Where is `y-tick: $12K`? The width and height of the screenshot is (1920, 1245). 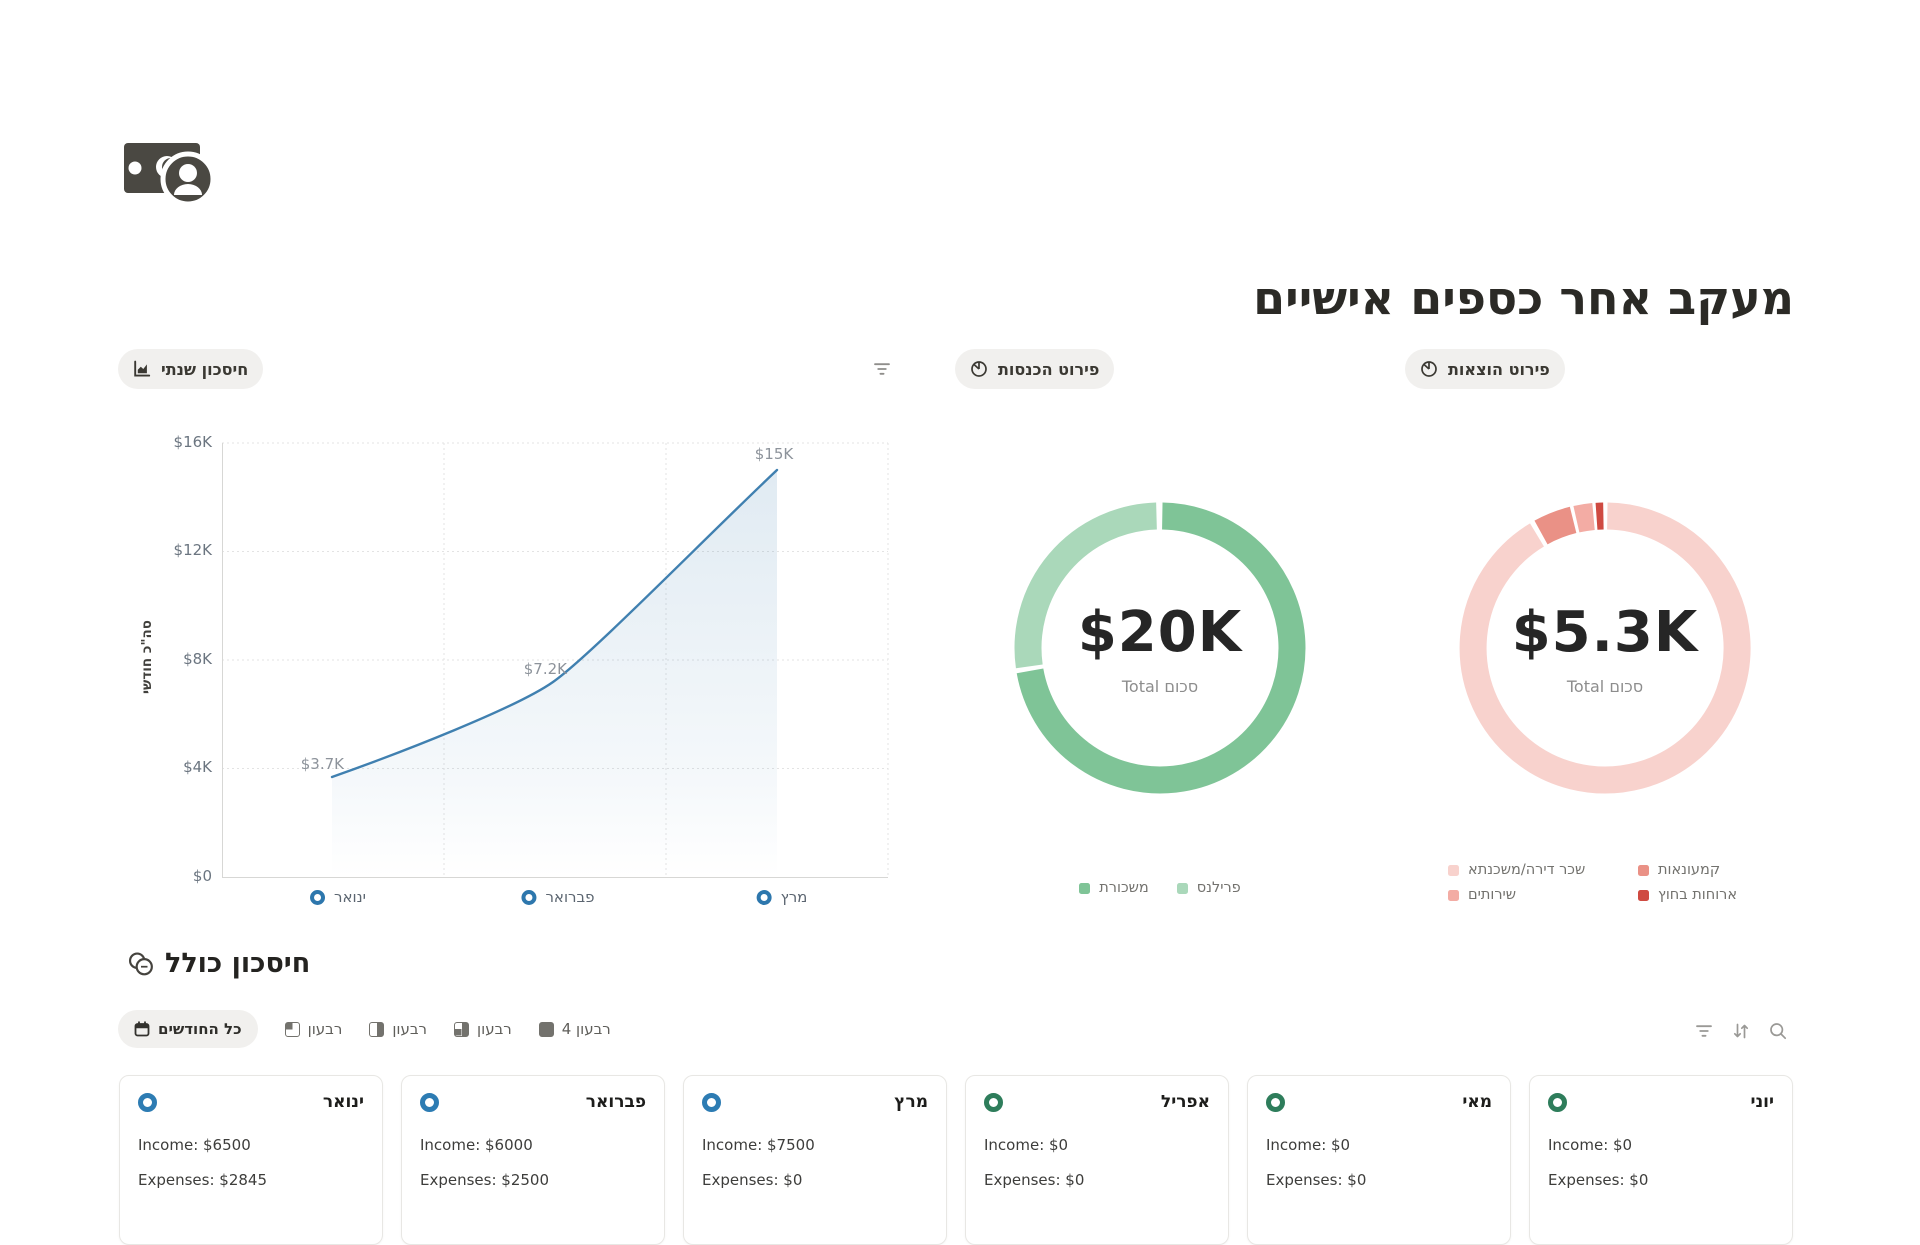 y-tick: $12K is located at coordinates (181, 550).